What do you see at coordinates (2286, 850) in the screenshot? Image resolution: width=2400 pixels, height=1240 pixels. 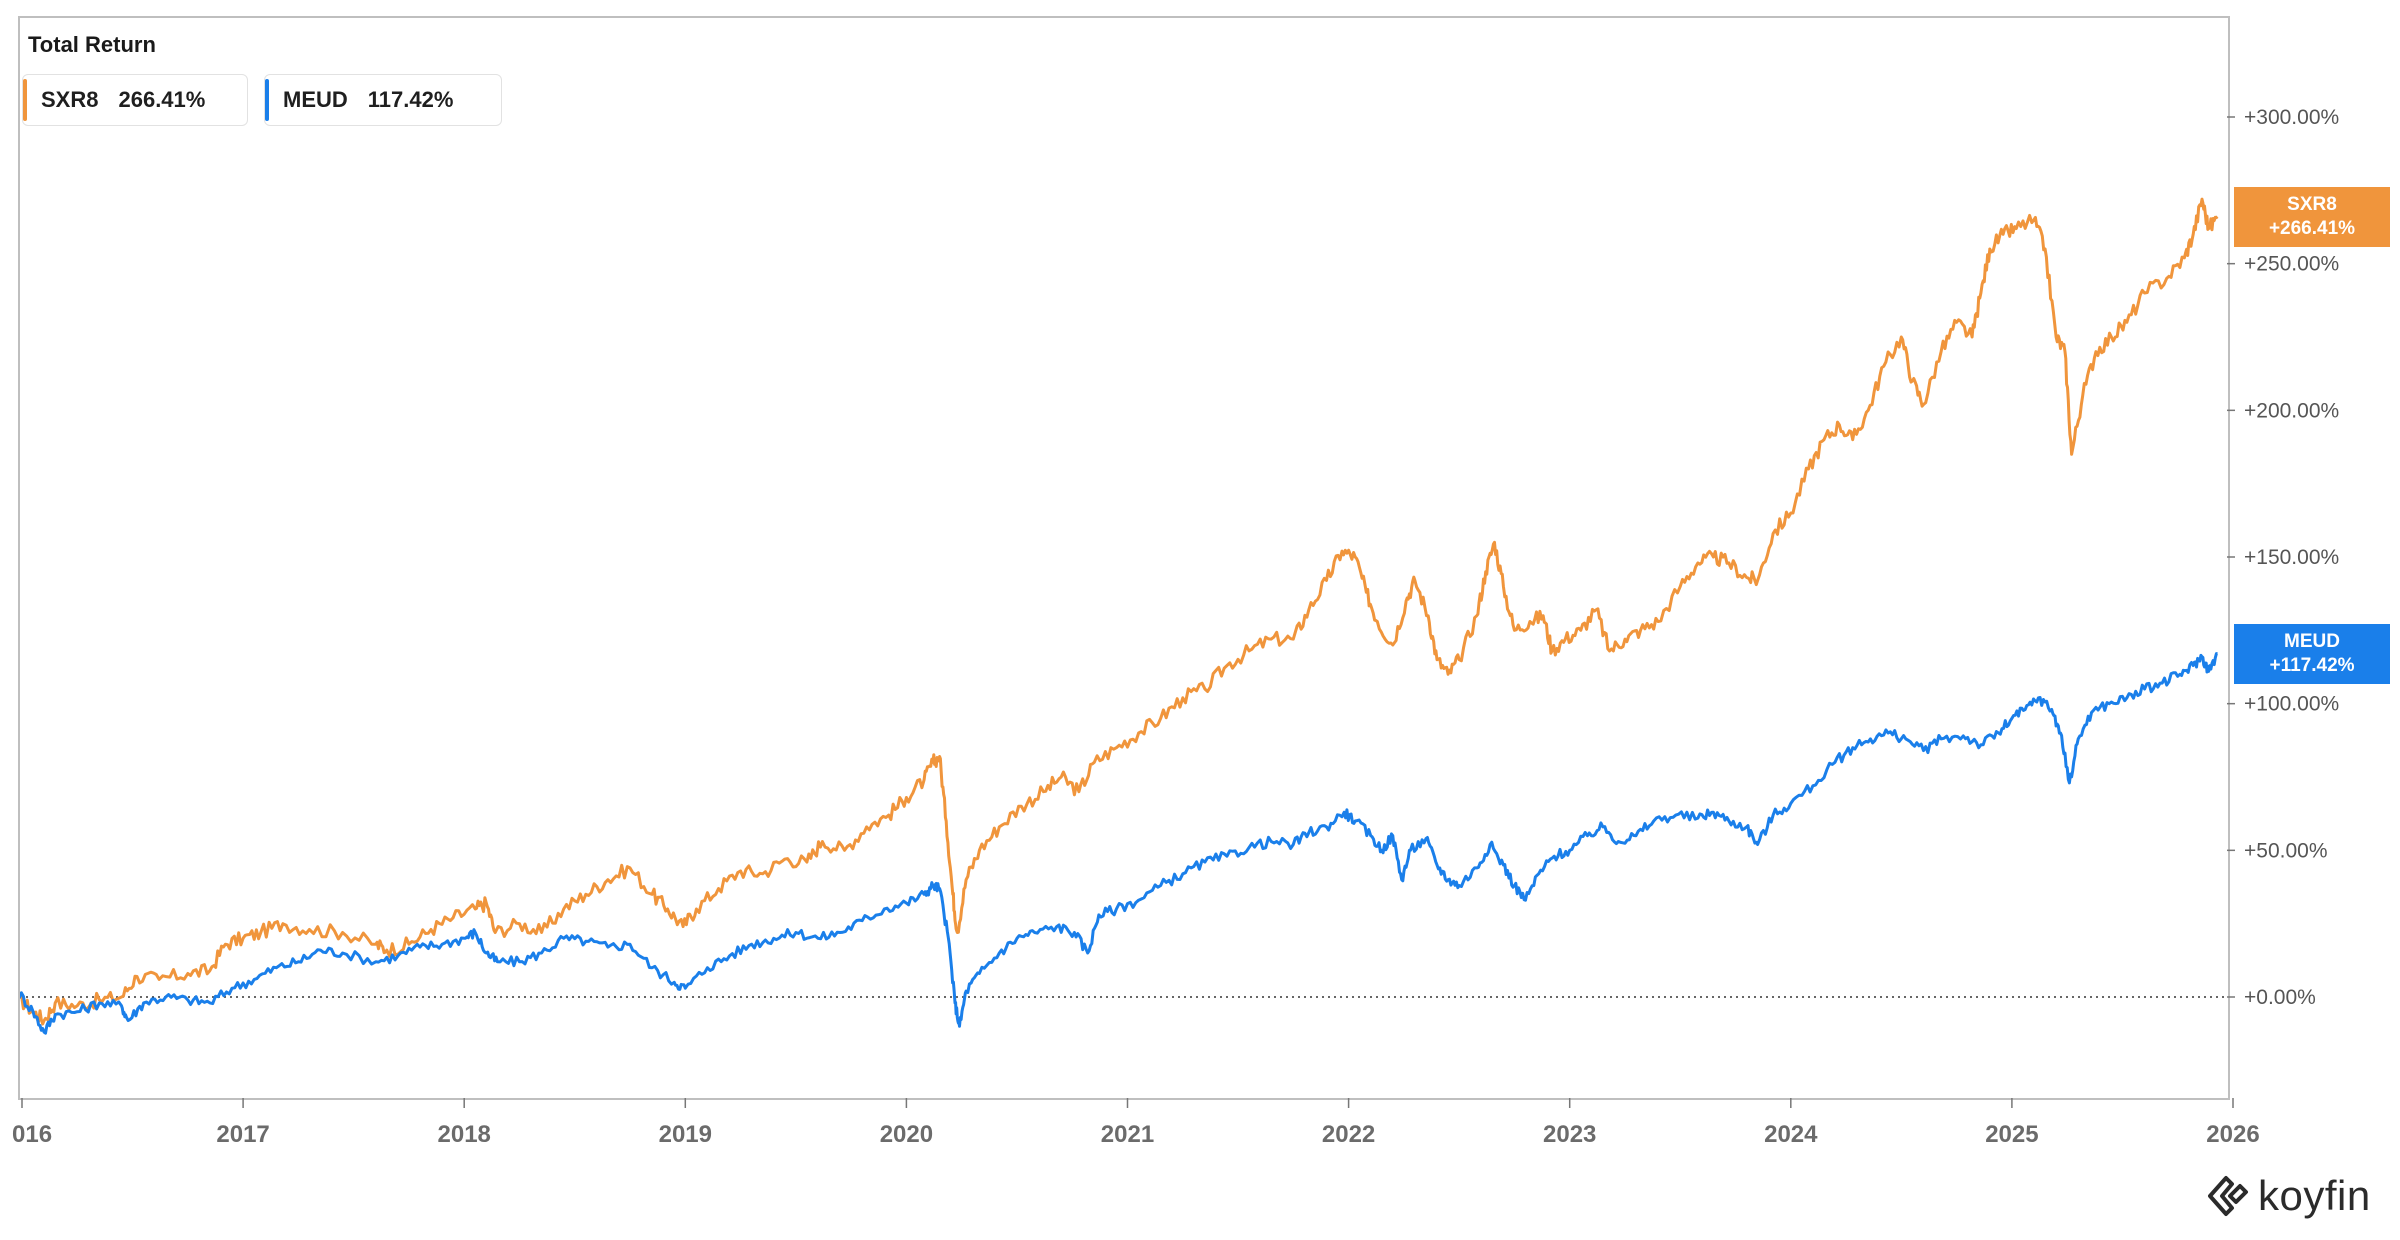 I see `y-tick-label: +50.00%` at bounding box center [2286, 850].